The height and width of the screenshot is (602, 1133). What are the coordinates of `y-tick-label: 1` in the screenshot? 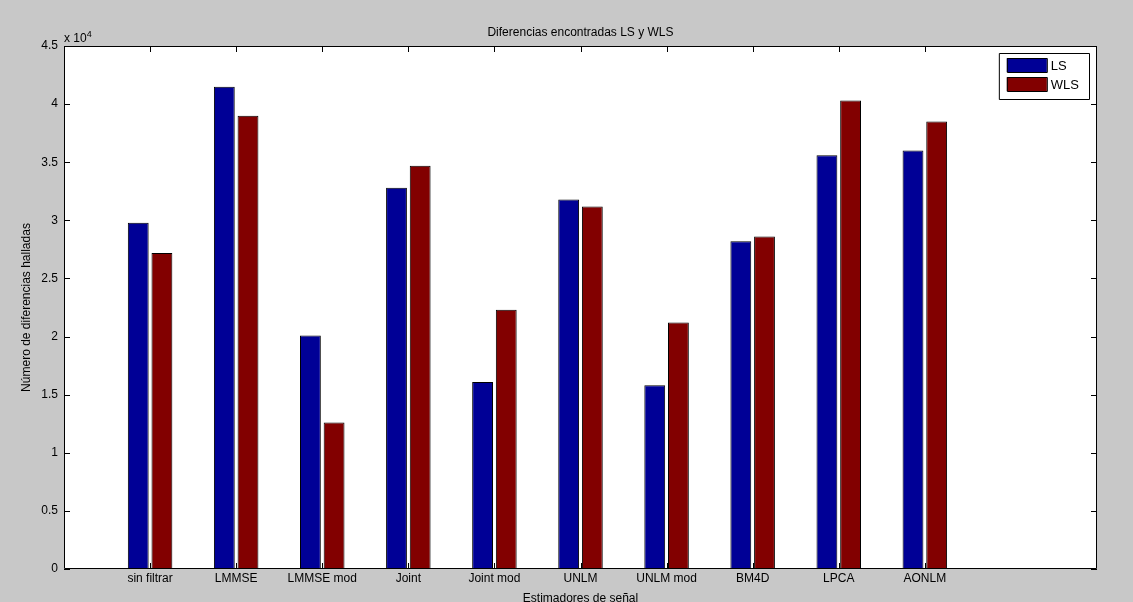 It's located at (55, 452).